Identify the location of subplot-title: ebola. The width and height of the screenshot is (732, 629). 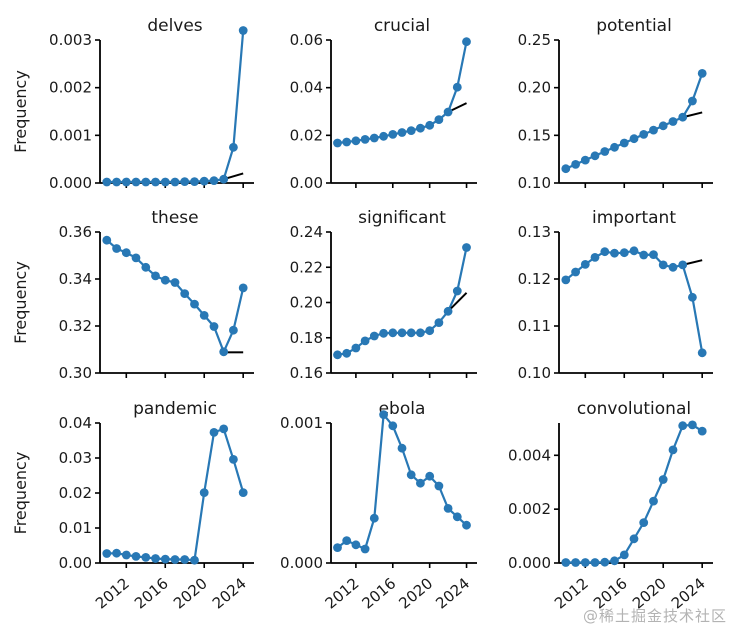
(402, 409).